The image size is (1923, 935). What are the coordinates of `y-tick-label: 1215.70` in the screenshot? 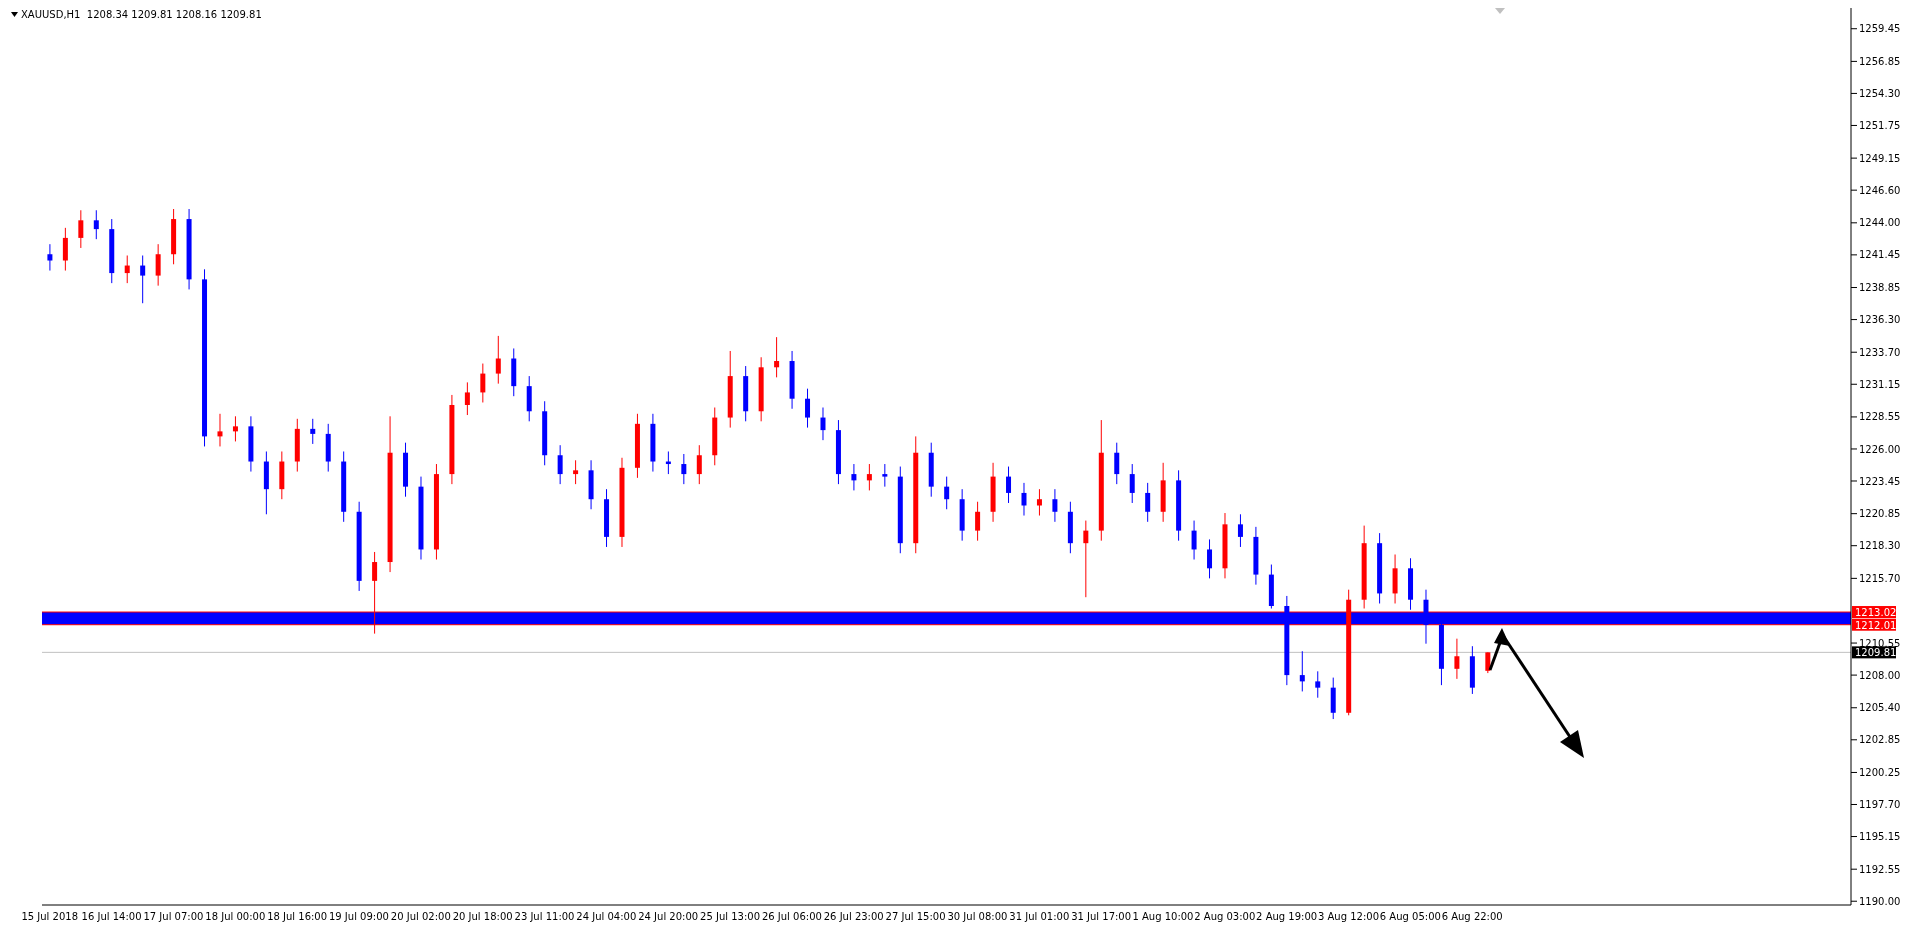 It's located at (1880, 578).